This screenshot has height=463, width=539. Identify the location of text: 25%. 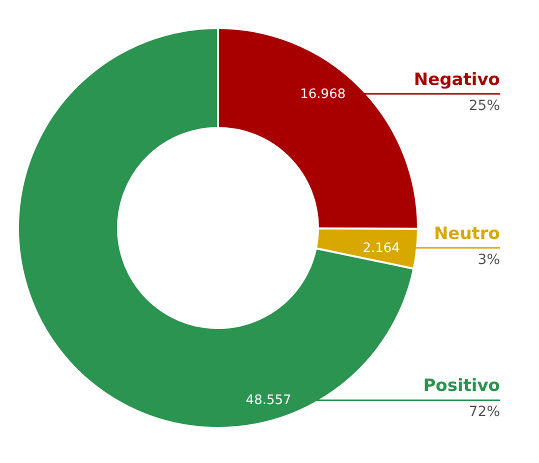
(484, 106).